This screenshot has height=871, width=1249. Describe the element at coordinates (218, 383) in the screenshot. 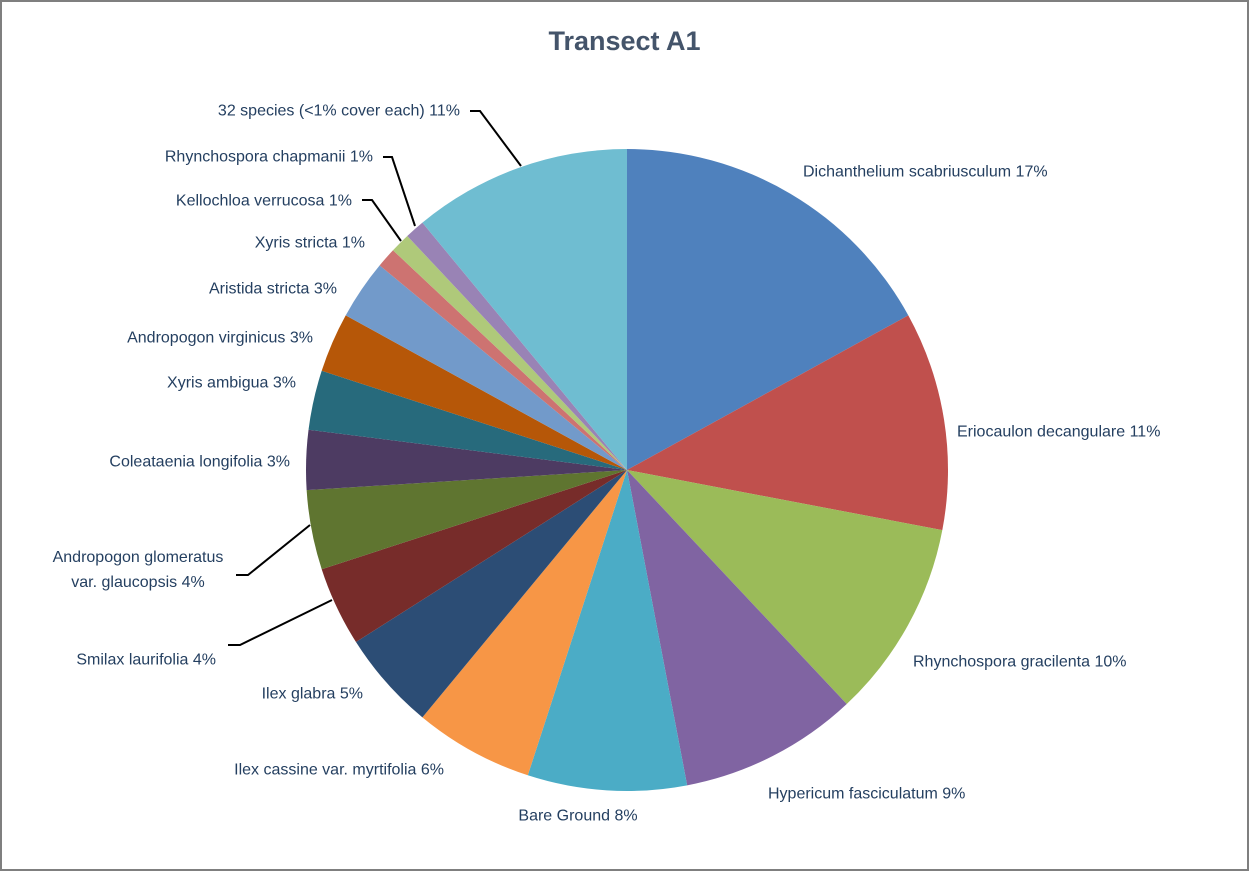

I see `label-name: Xyris ambigua` at that location.